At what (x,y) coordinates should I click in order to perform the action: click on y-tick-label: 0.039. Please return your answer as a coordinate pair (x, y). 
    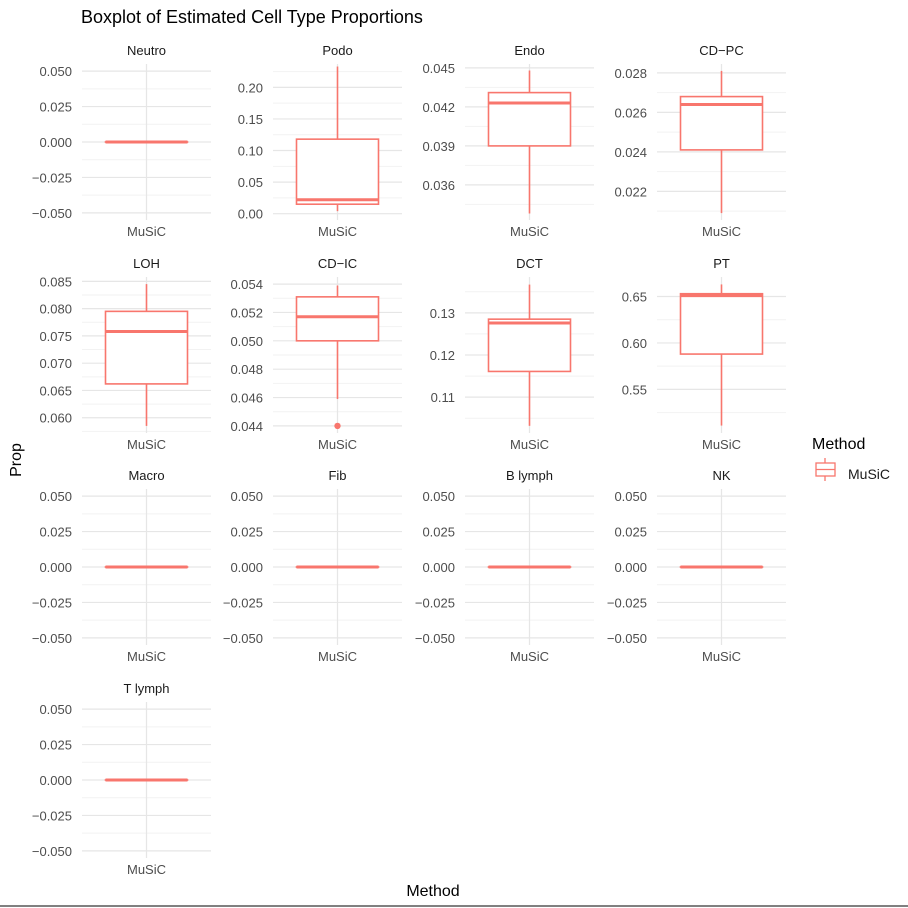
    Looking at the image, I should click on (438, 146).